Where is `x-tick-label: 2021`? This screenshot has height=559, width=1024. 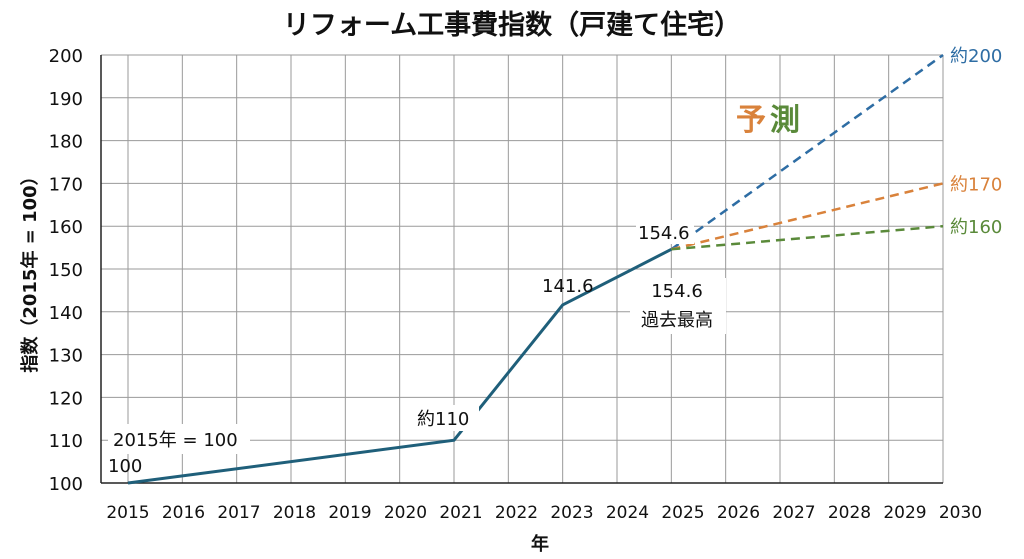 x-tick-label: 2021 is located at coordinates (460, 513).